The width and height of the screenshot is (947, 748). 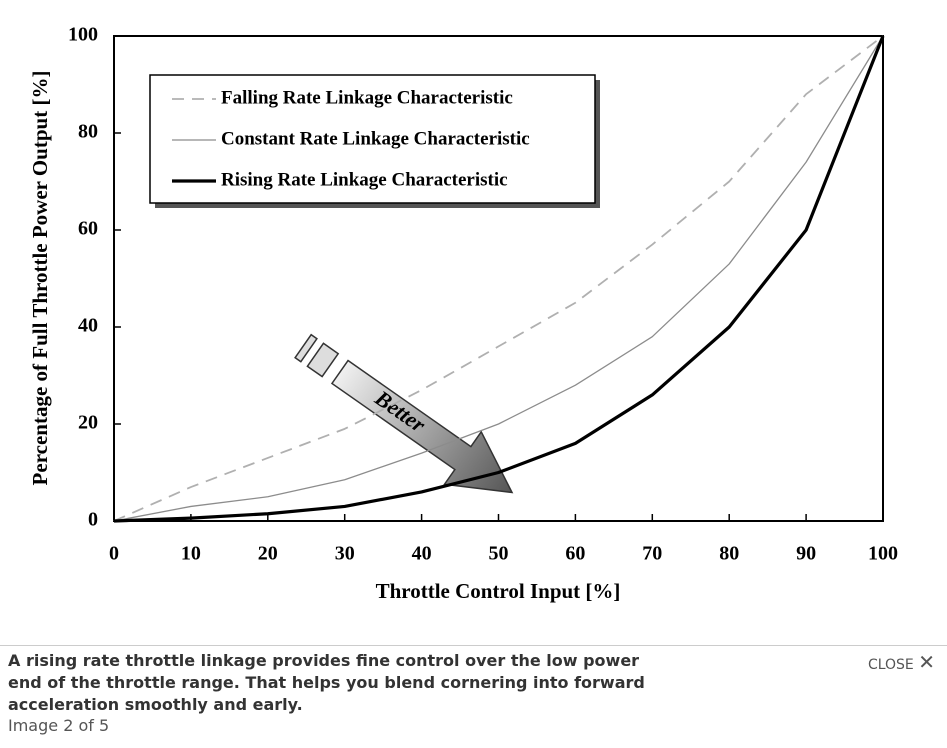 I want to click on x-tick-label: 0, so click(x=114, y=554).